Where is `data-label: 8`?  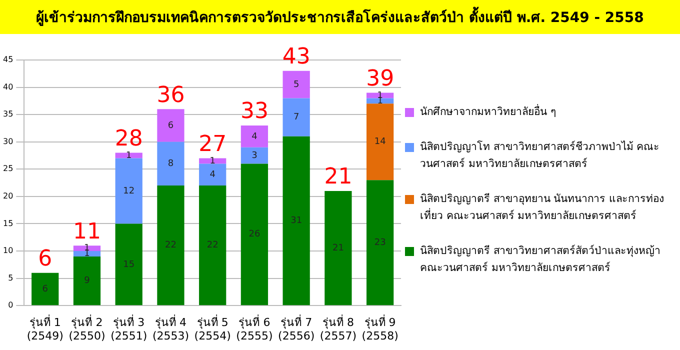
data-label: 8 is located at coordinates (171, 164).